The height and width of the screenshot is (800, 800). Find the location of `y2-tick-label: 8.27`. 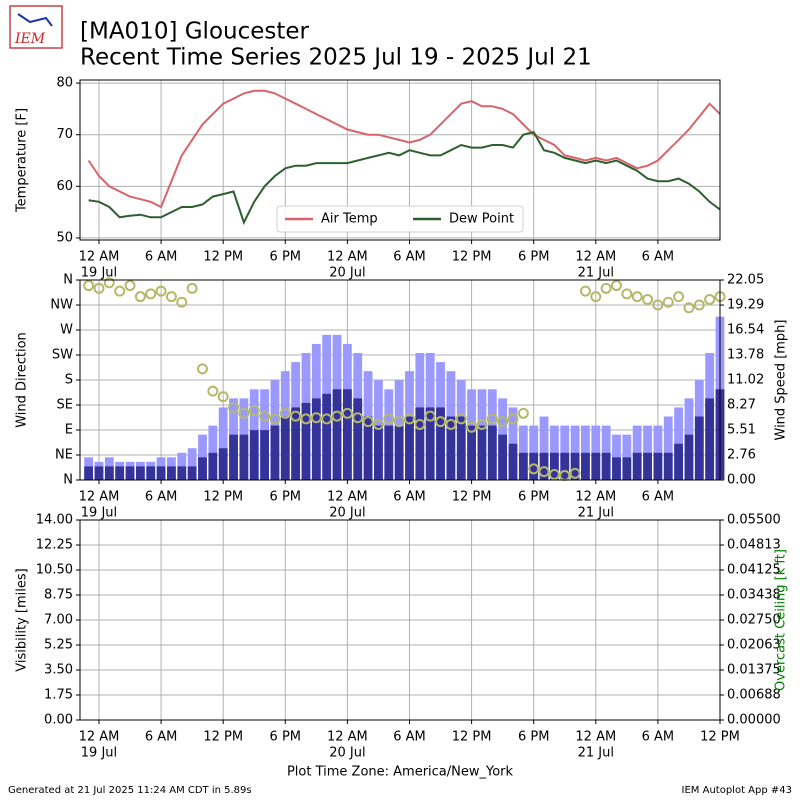

y2-tick-label: 8.27 is located at coordinates (741, 404).